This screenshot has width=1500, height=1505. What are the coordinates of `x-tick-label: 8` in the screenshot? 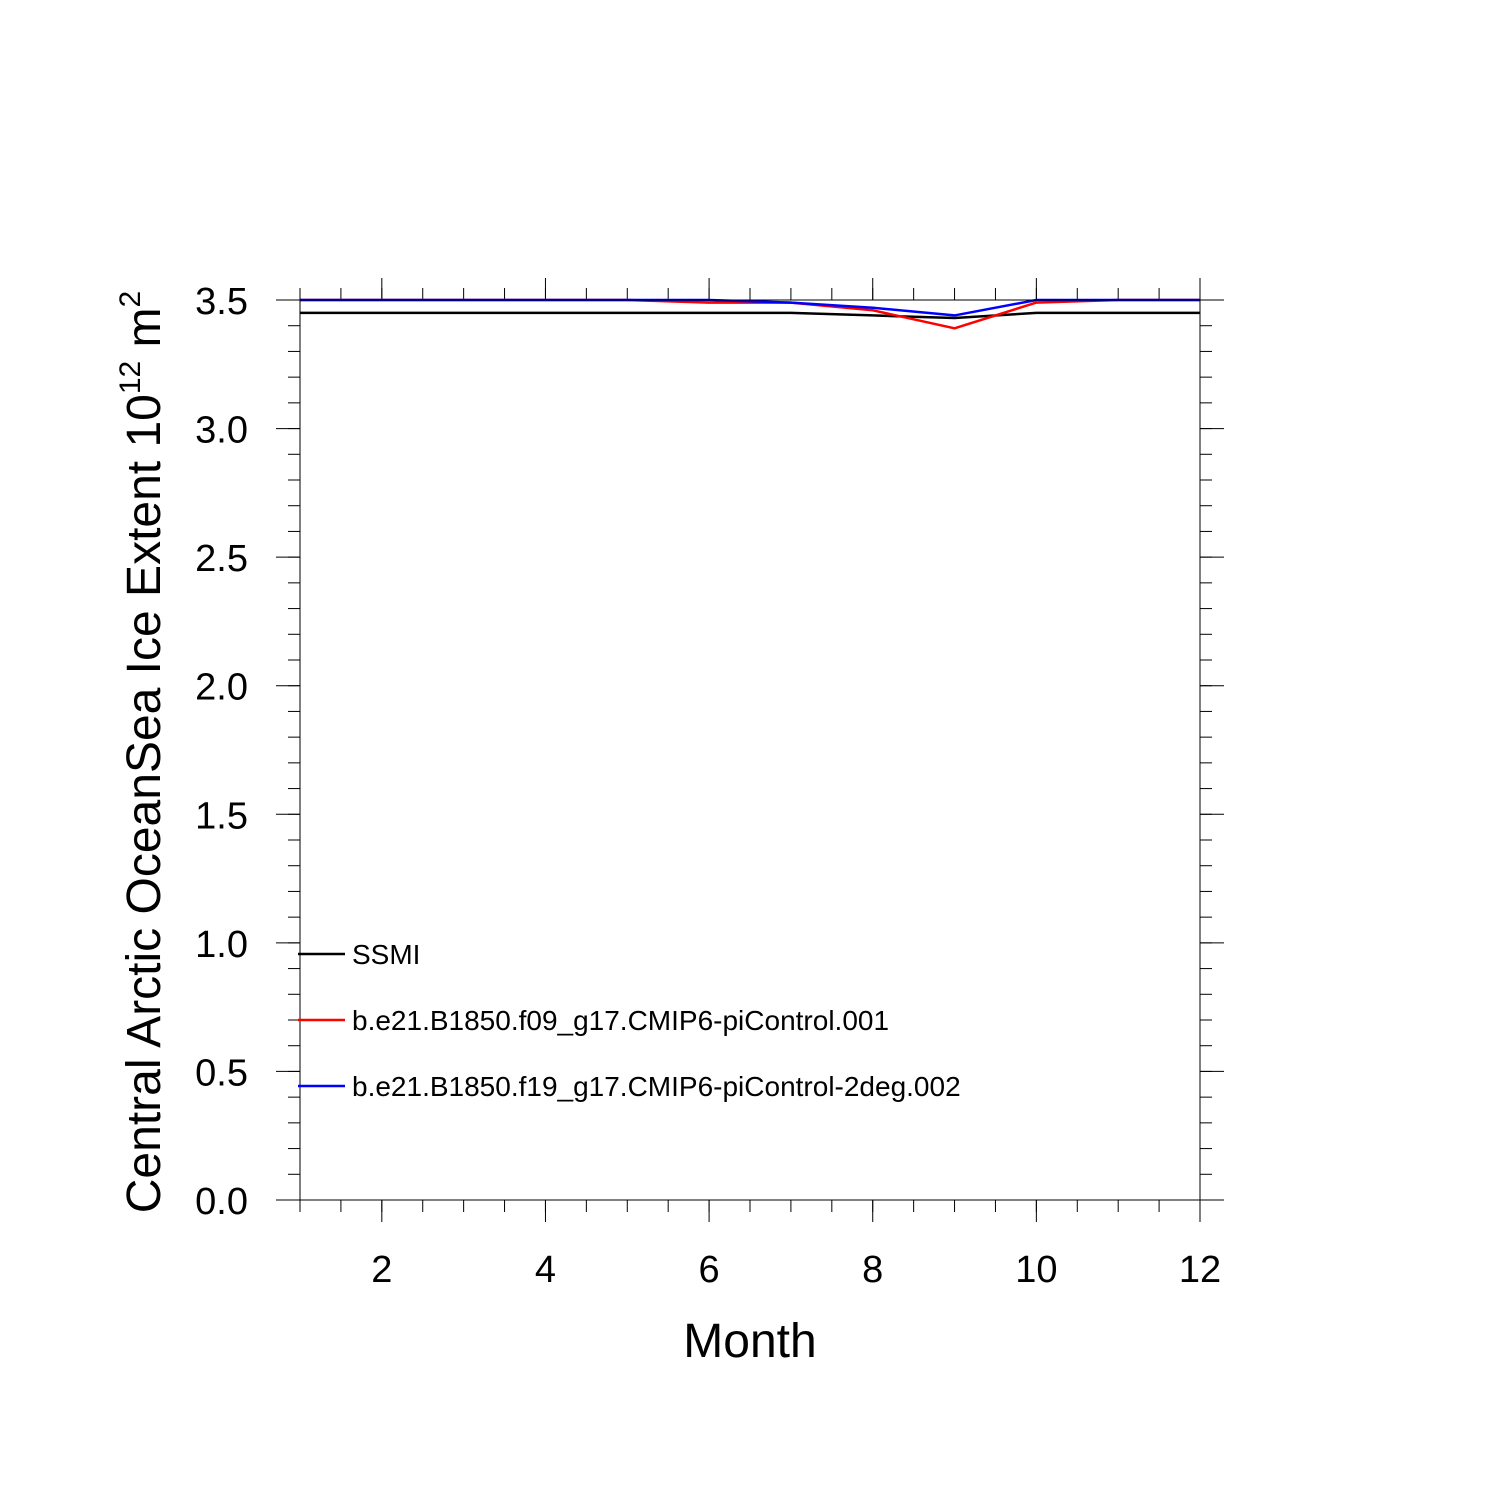 It's located at (872, 1270).